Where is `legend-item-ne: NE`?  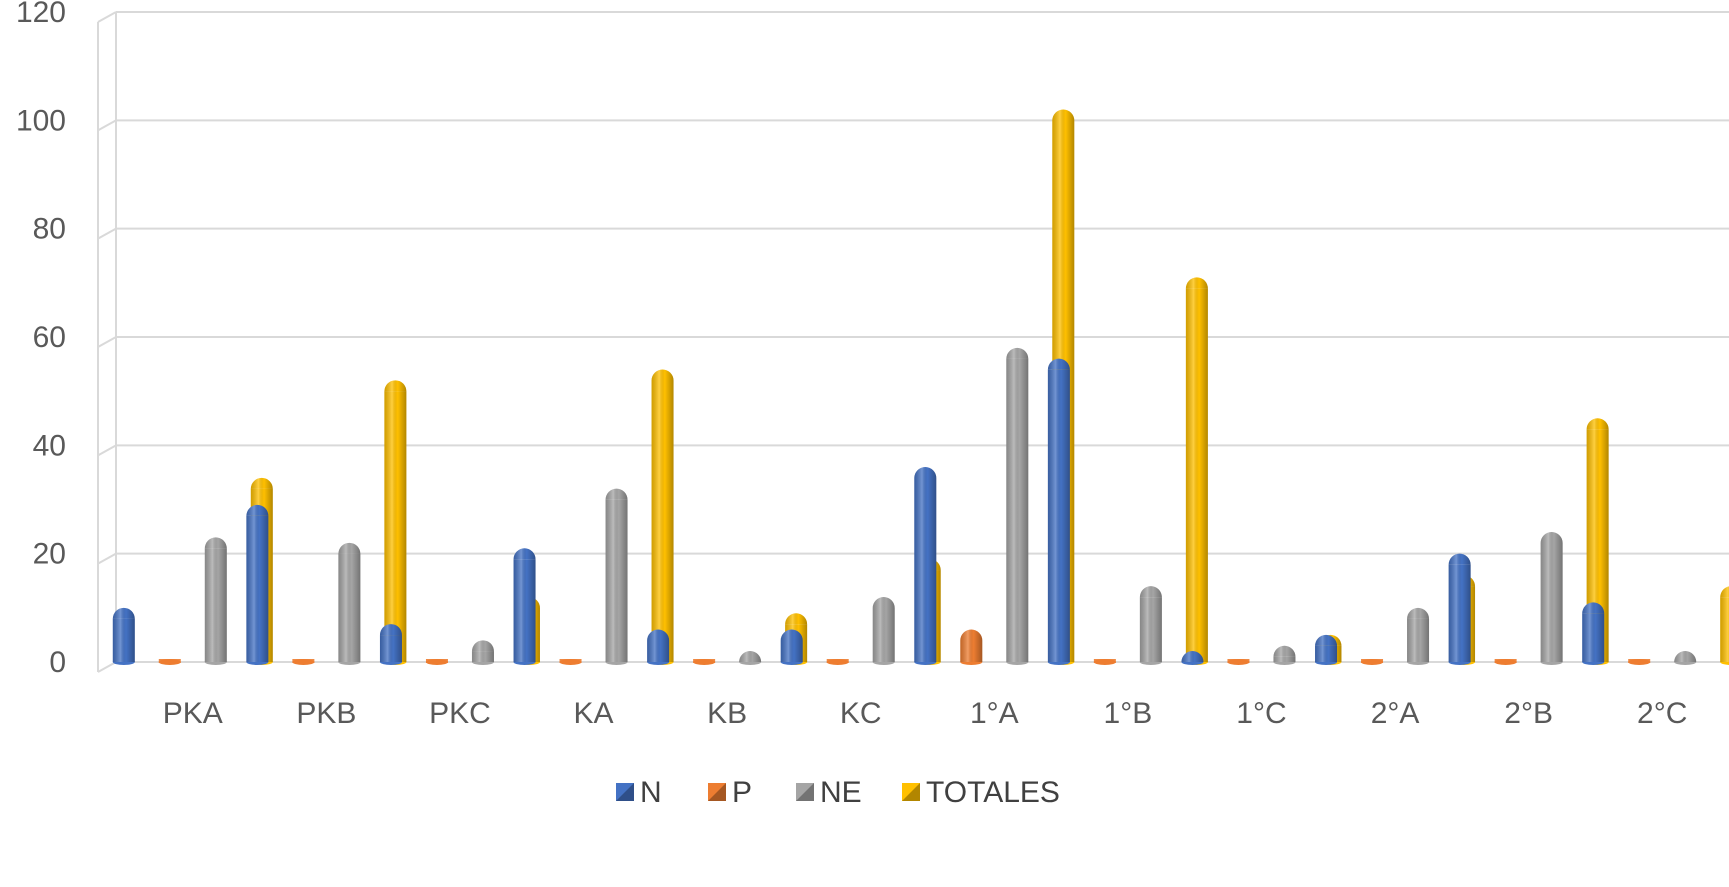
legend-item-ne: NE is located at coordinates (829, 792).